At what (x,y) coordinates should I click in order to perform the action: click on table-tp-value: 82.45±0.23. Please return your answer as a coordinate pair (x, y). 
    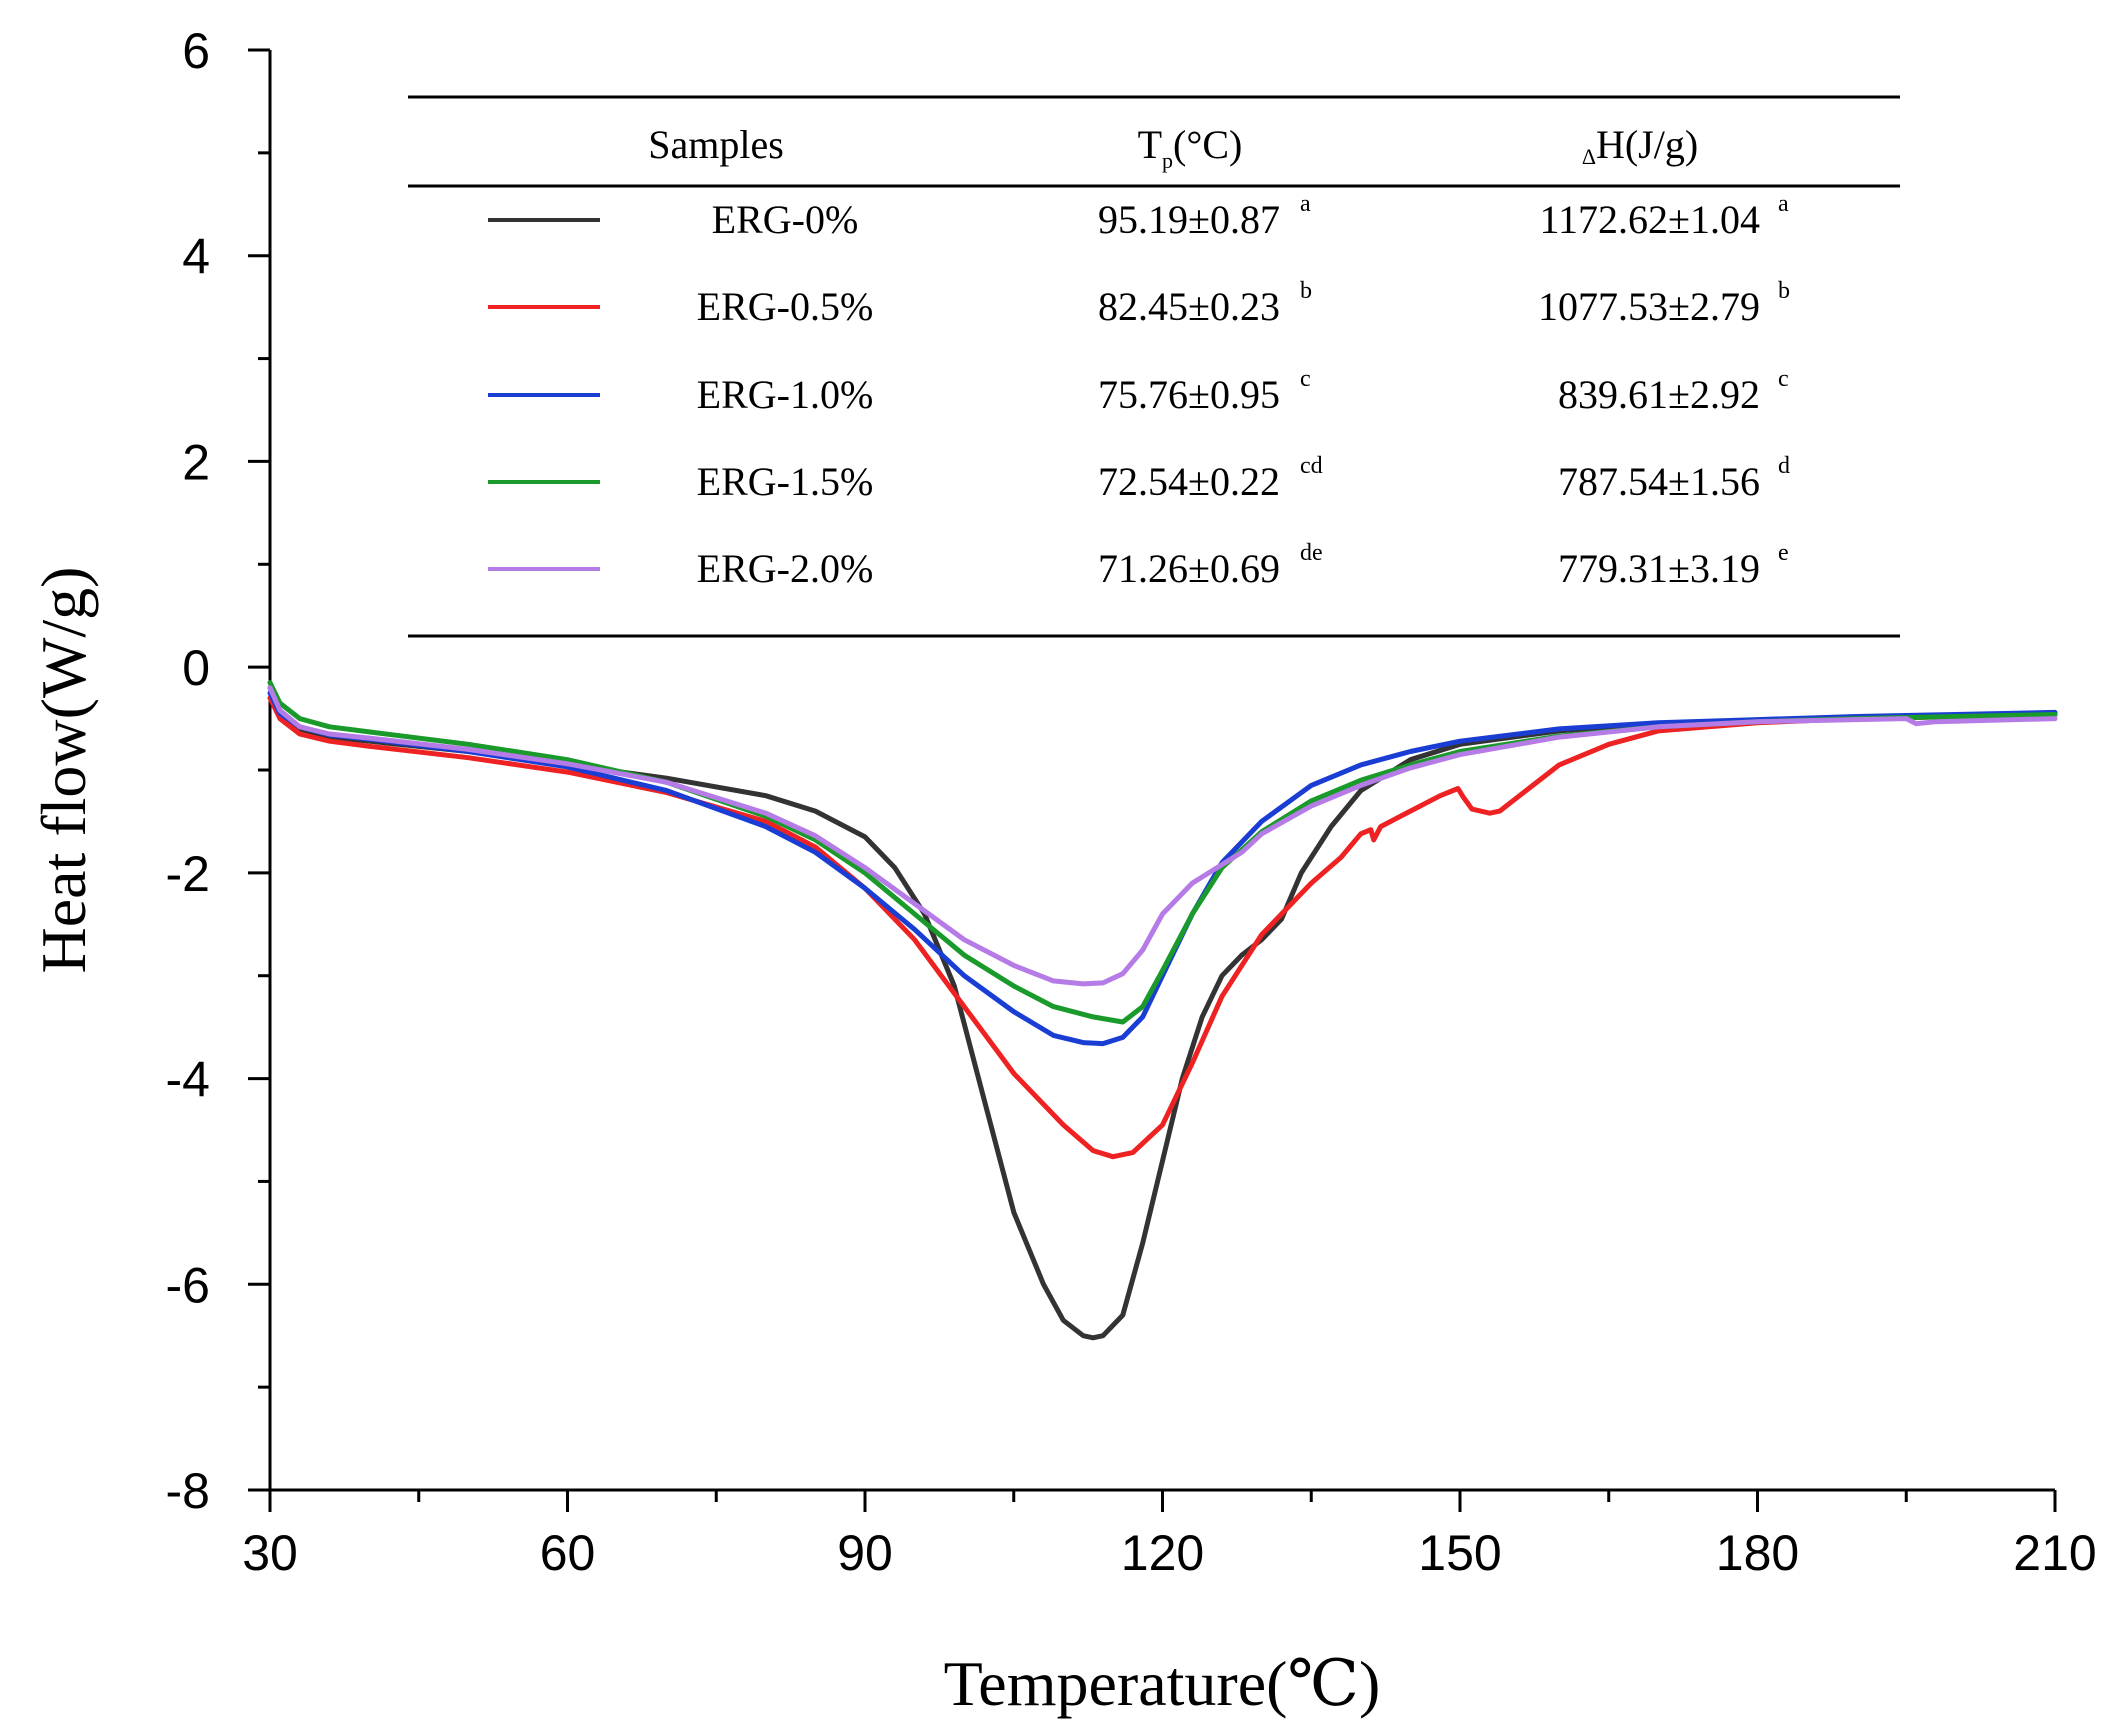
    Looking at the image, I should click on (1189, 306).